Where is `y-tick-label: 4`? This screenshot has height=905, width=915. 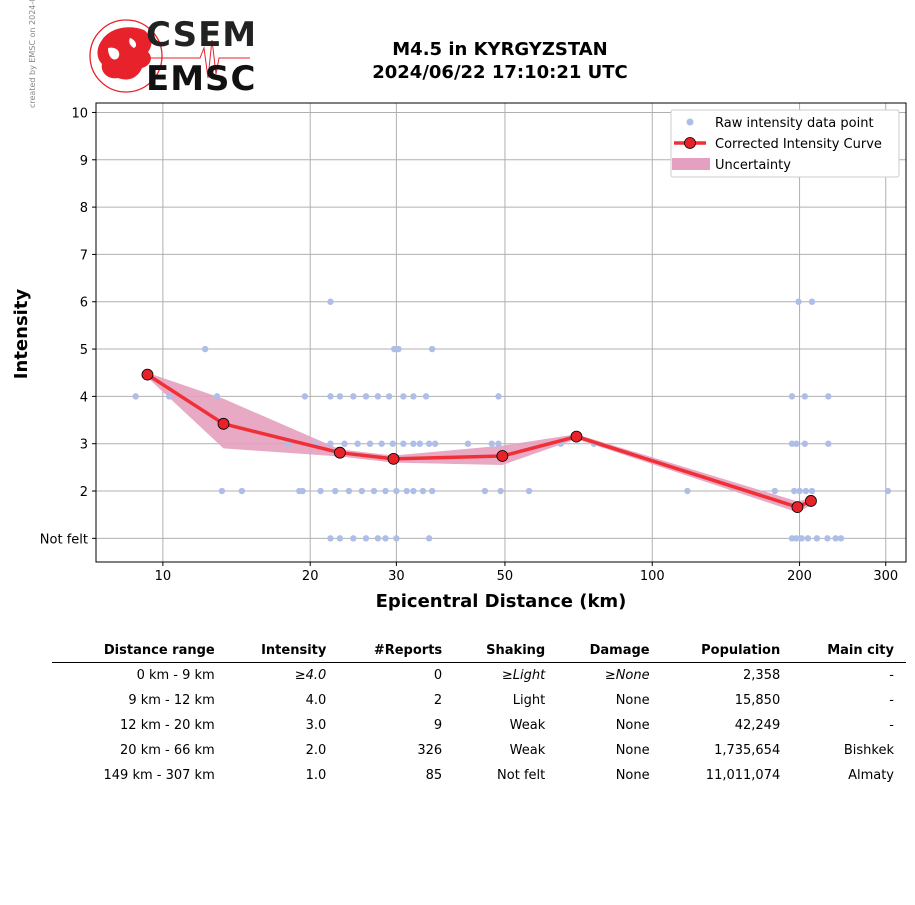
y-tick-label: 4 is located at coordinates (84, 397).